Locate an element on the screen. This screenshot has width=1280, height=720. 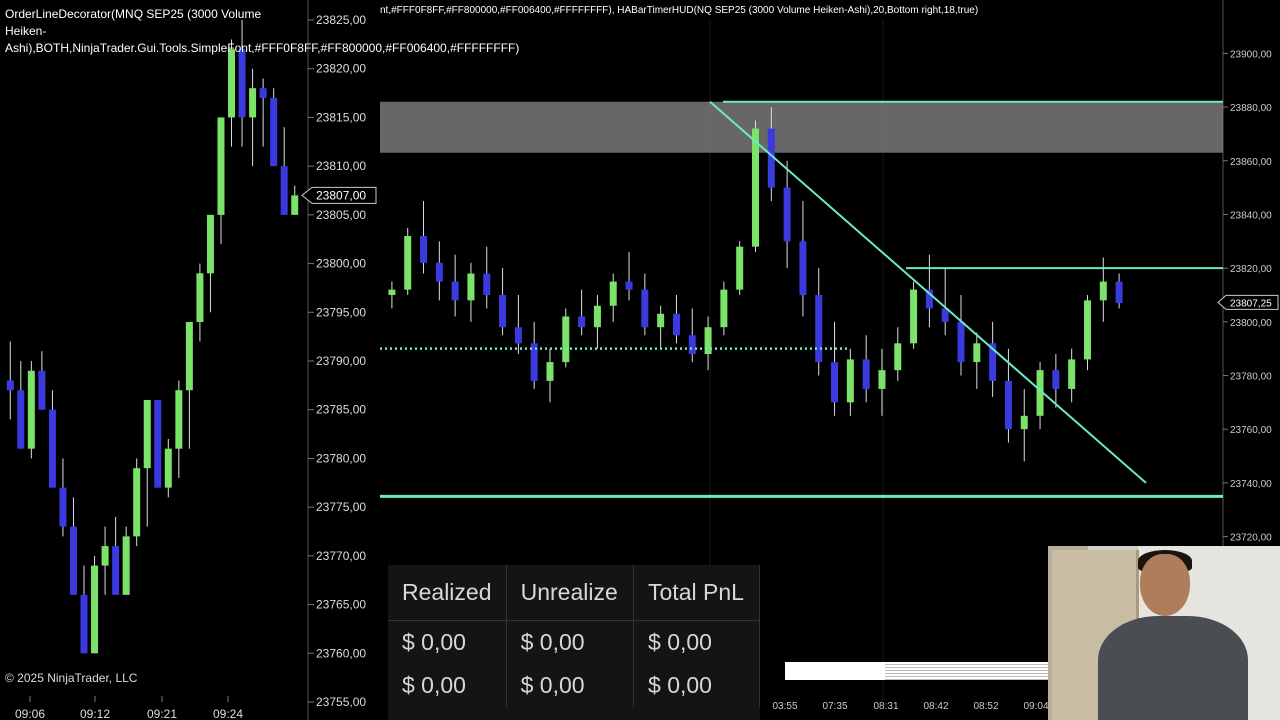
price-tick-label: 23740,00 is located at coordinates (1251, 484).